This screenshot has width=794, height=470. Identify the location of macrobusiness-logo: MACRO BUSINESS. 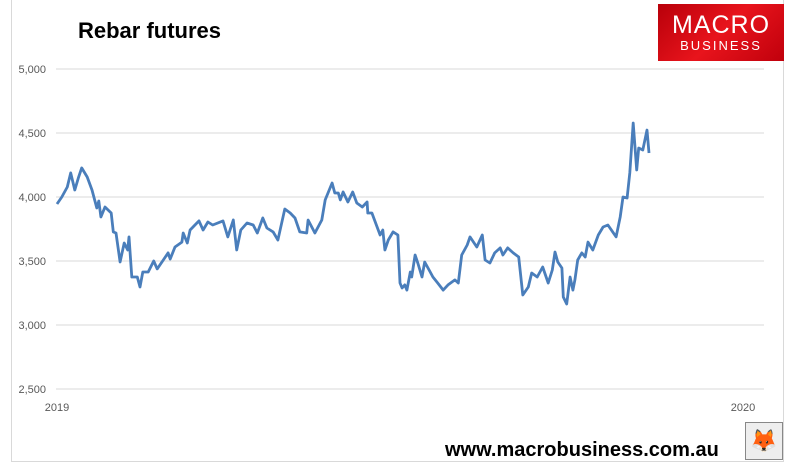
(721, 32).